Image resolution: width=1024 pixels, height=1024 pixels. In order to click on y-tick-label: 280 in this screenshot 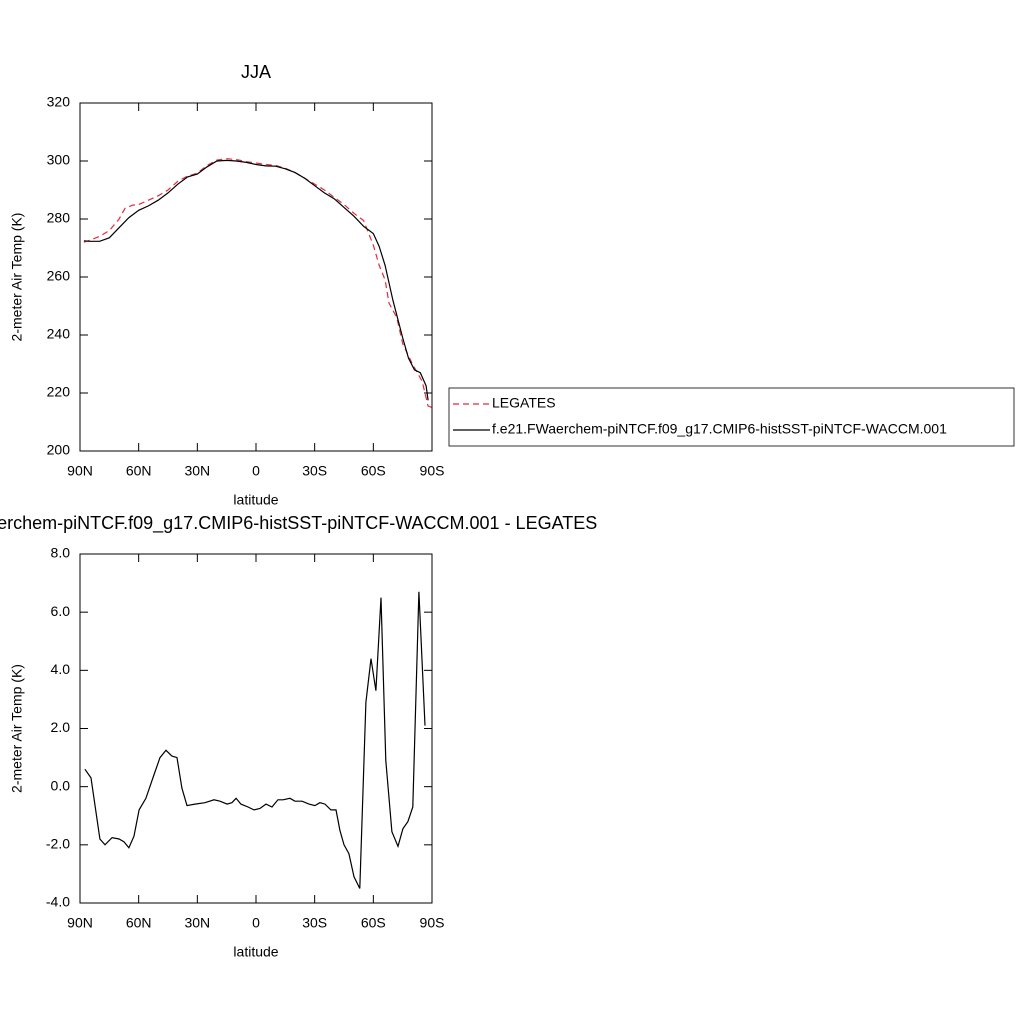, I will do `click(59, 218)`.